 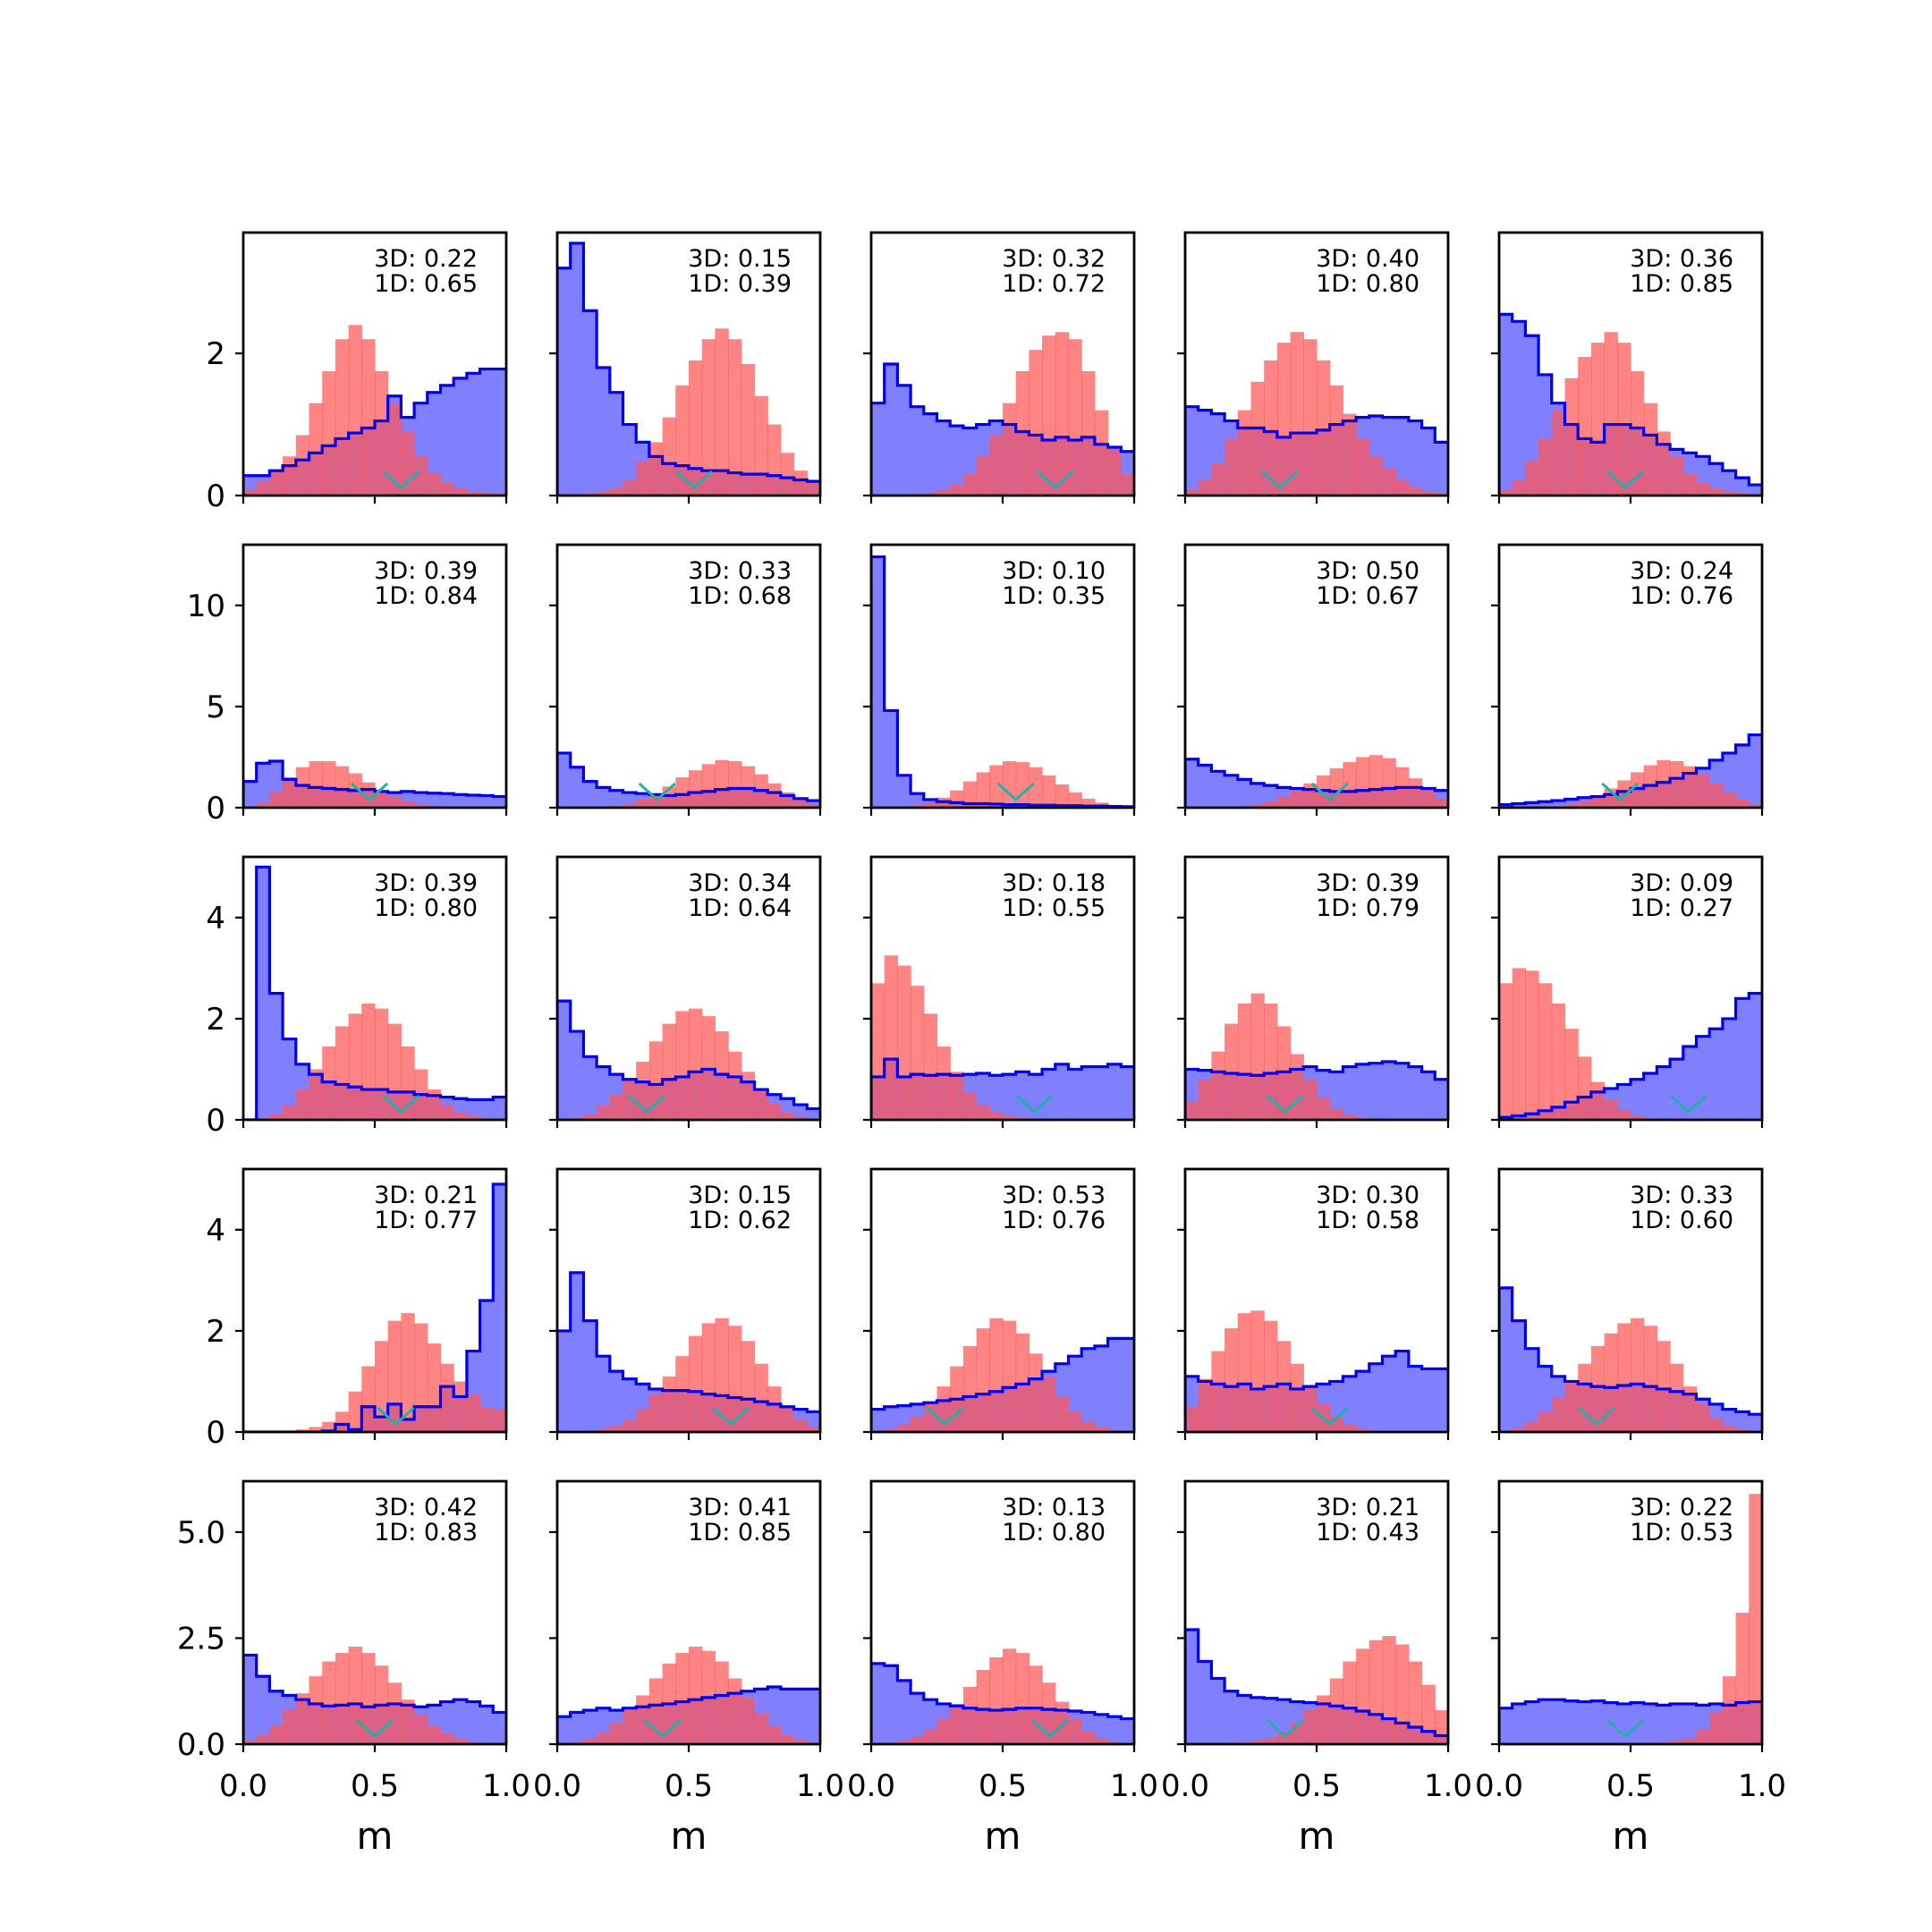 I want to click on x-tick-label: 0.0, so click(x=1185, y=1786).